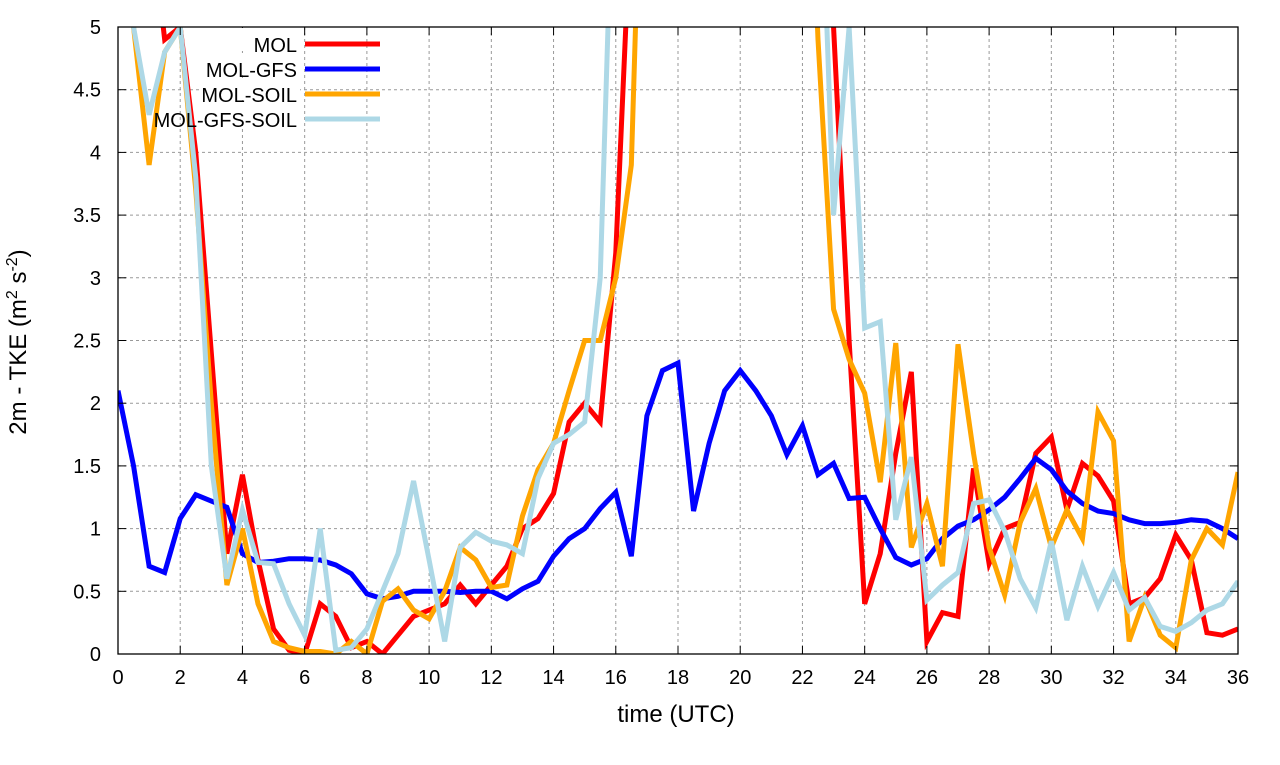  I want to click on x-tick-label: 22, so click(802, 678).